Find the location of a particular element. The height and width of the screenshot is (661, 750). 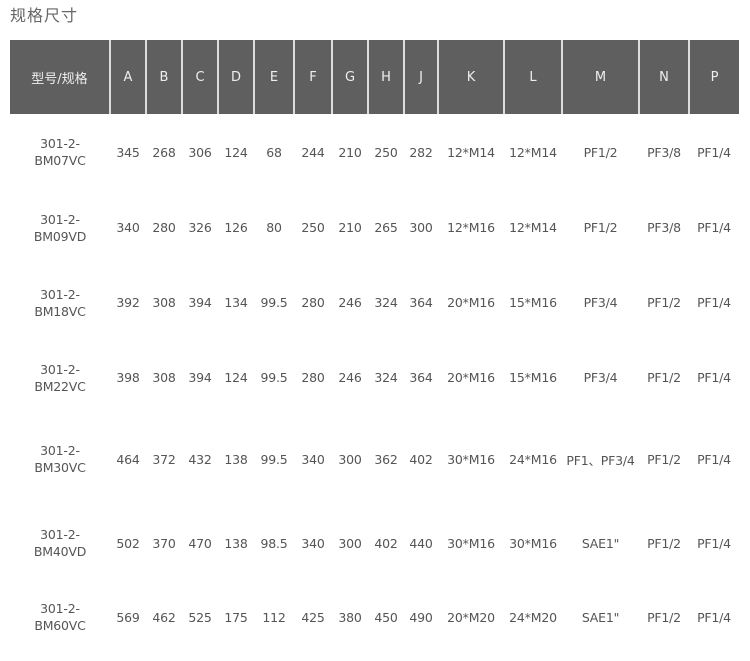

column-header: J is located at coordinates (421, 77).